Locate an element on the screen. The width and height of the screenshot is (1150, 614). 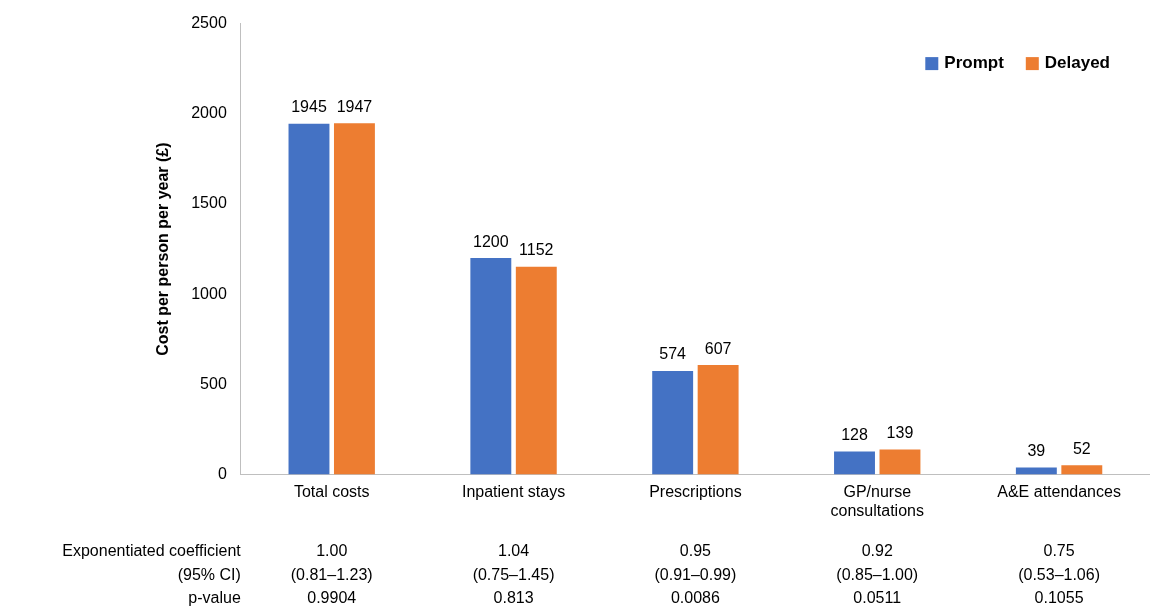
x-tick-label: Prescriptions is located at coordinates (695, 491).